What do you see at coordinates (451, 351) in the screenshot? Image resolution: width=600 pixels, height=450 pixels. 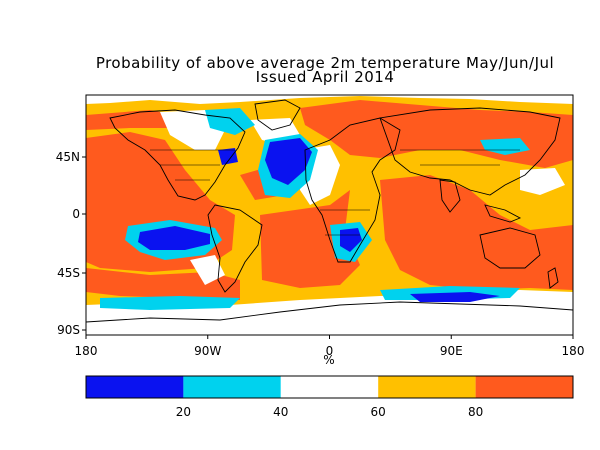 I see `x-tick-label: 90E` at bounding box center [451, 351].